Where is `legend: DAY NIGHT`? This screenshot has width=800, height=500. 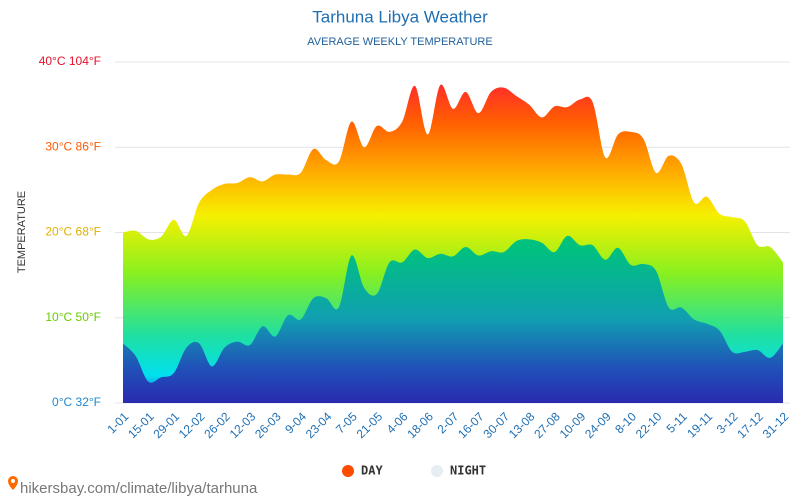
legend: DAY NIGHT is located at coordinates (414, 471).